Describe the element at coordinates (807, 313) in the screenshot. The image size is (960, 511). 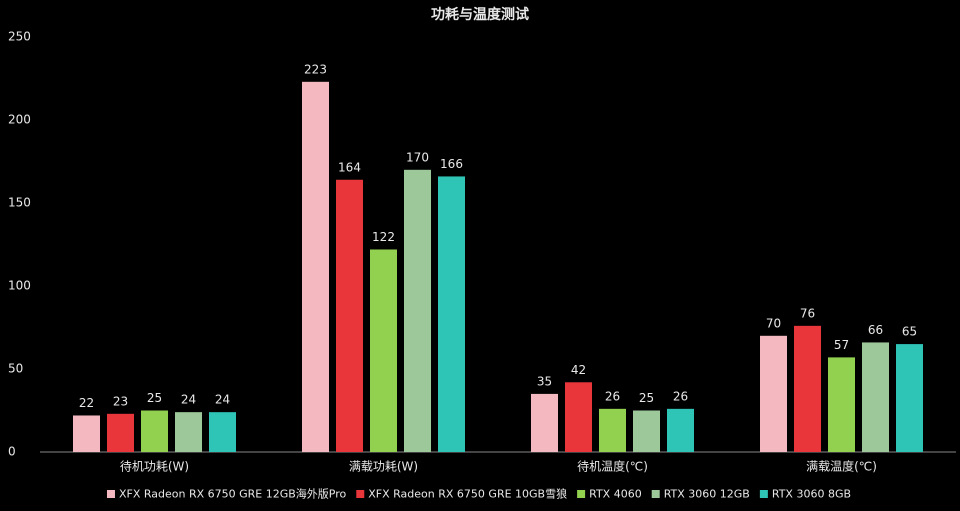
I see `data-label: 76` at that location.